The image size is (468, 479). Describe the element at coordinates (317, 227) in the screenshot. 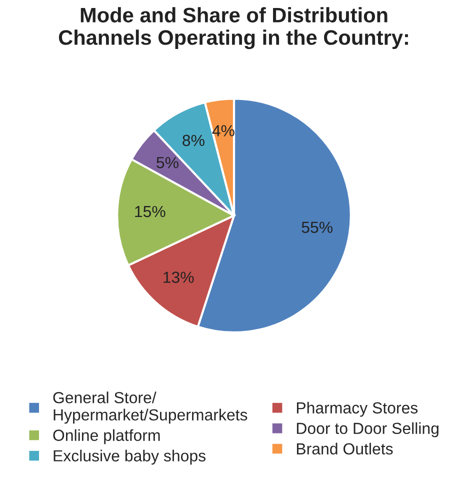

I see `data-label: 55%` at that location.